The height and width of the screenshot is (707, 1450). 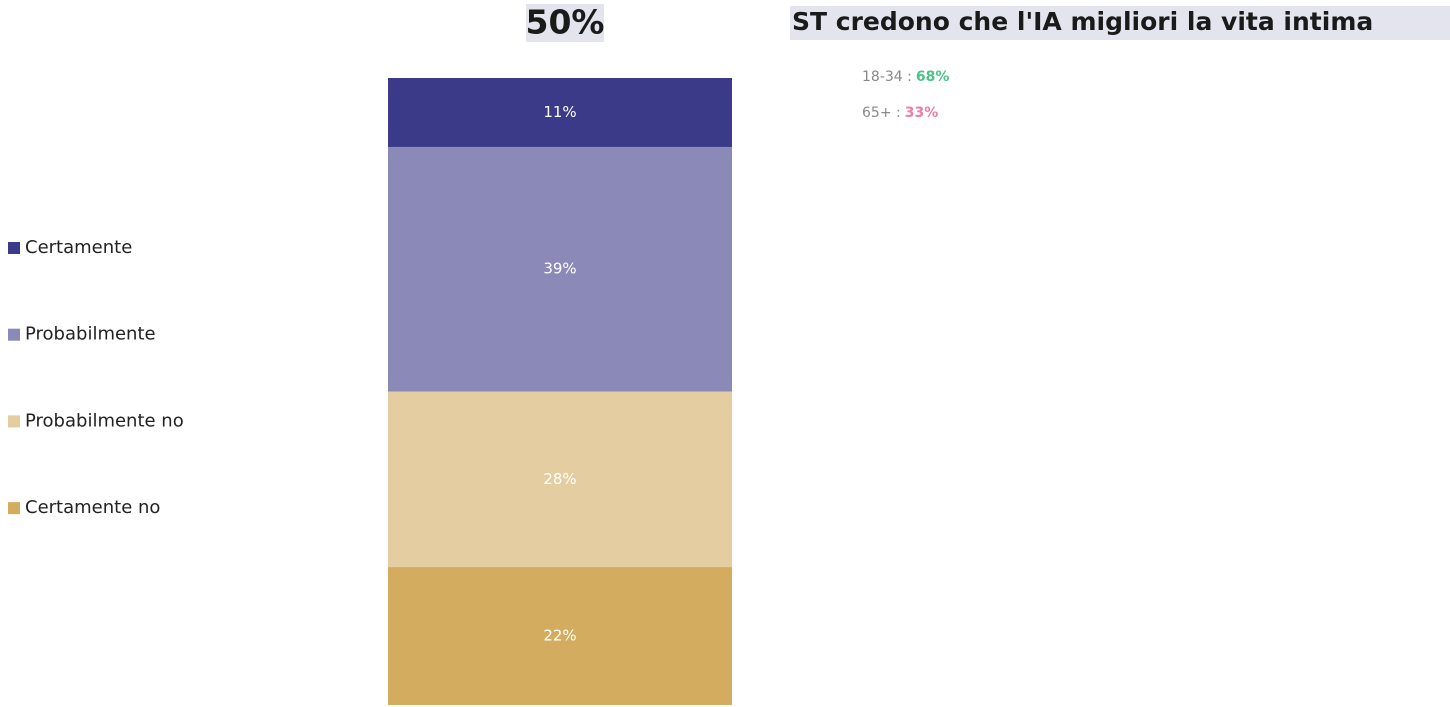 I want to click on annotation-value: 33%, so click(x=922, y=113).